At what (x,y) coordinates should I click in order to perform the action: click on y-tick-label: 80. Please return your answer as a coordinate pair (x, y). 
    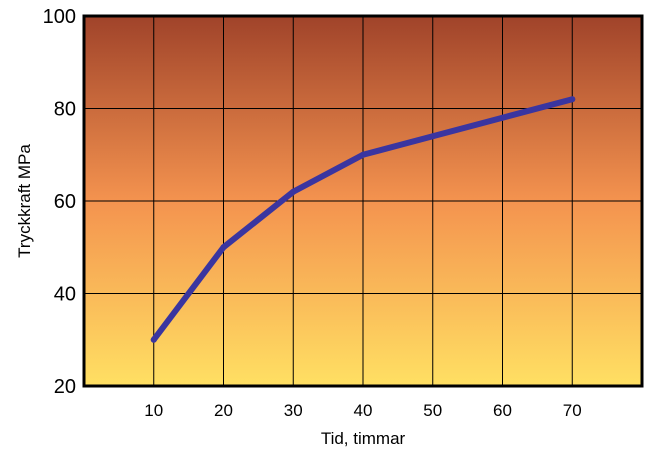
    Looking at the image, I should click on (65, 110).